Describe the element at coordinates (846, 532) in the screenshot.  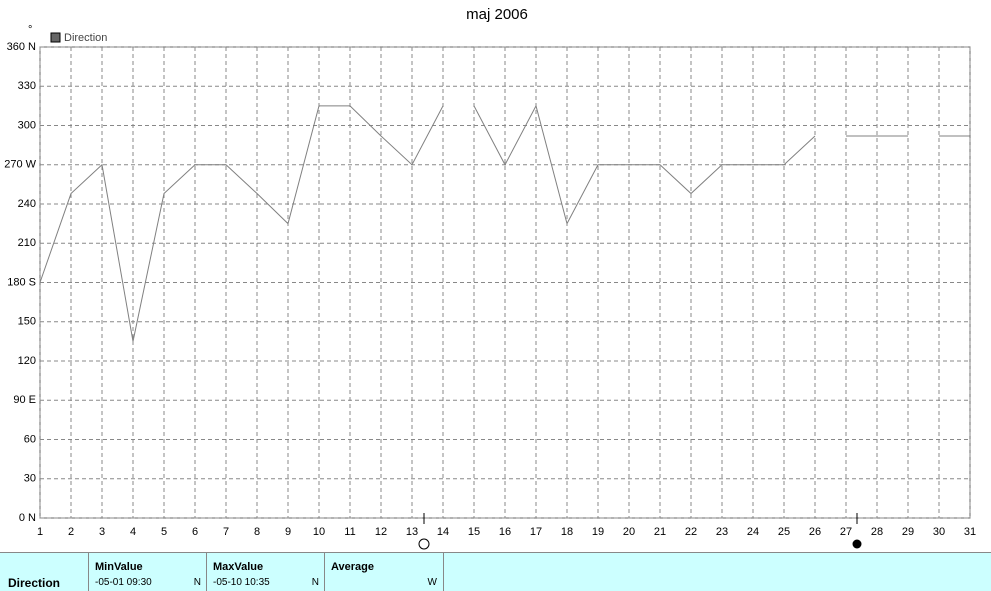
I see `x-tick-label: 27` at that location.